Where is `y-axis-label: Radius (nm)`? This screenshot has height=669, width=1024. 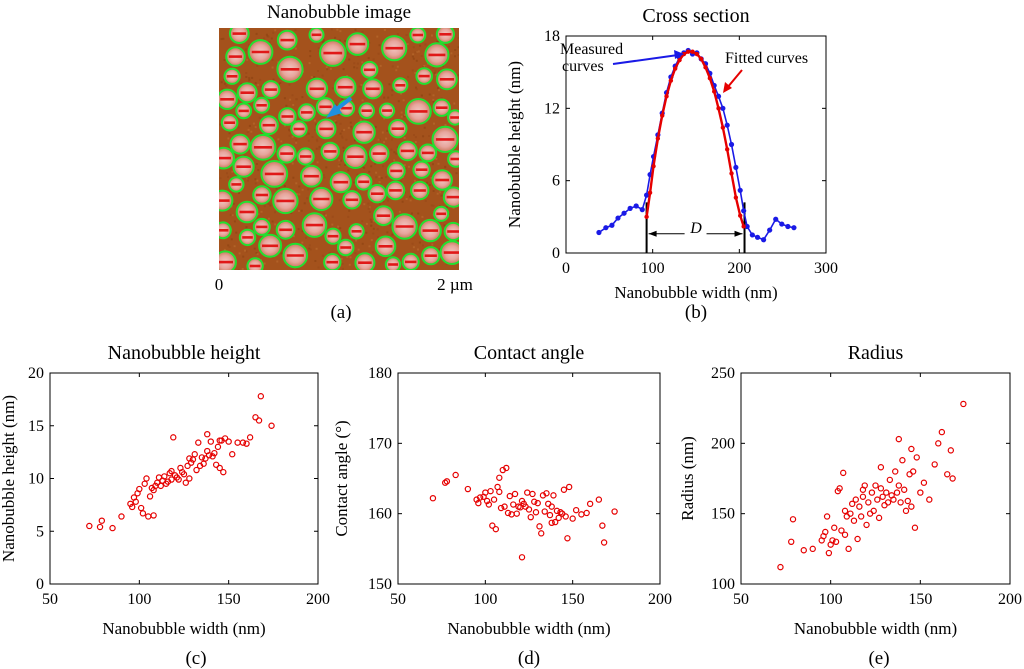
y-axis-label: Radius (nm) is located at coordinates (687, 478).